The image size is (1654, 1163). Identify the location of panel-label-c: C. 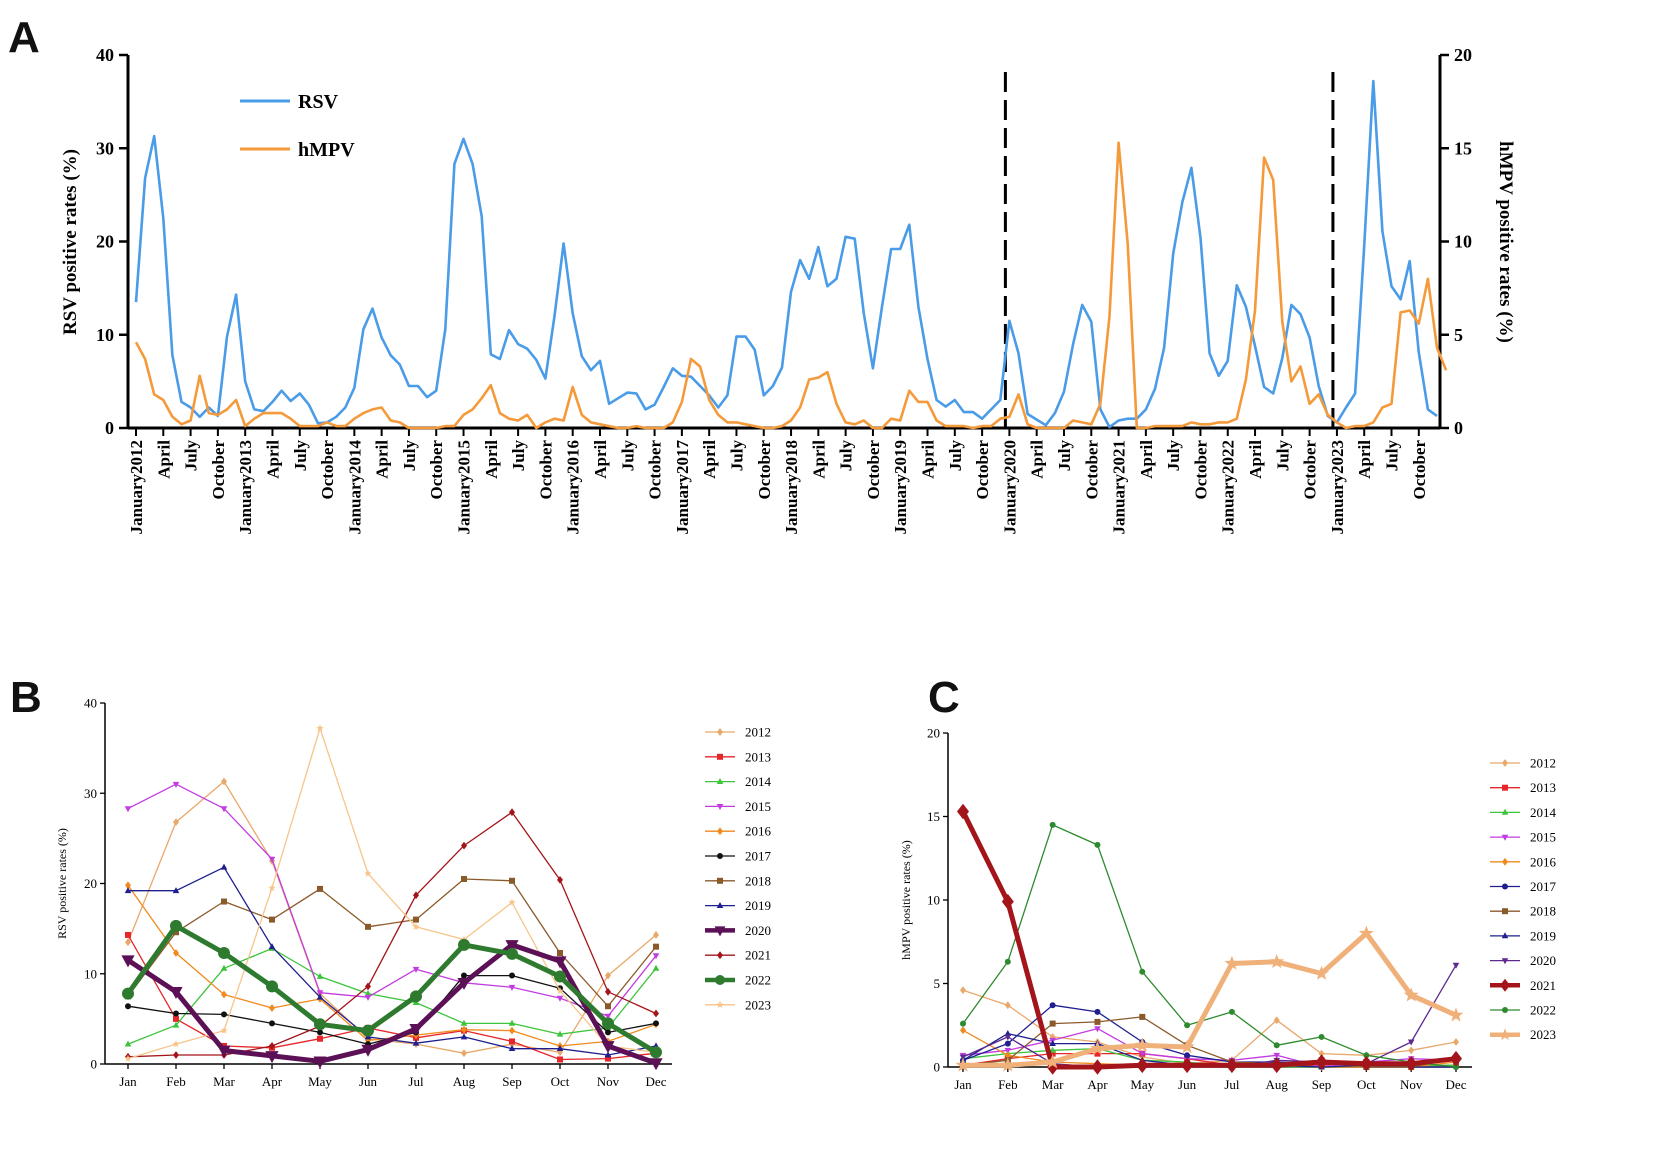
(944, 697).